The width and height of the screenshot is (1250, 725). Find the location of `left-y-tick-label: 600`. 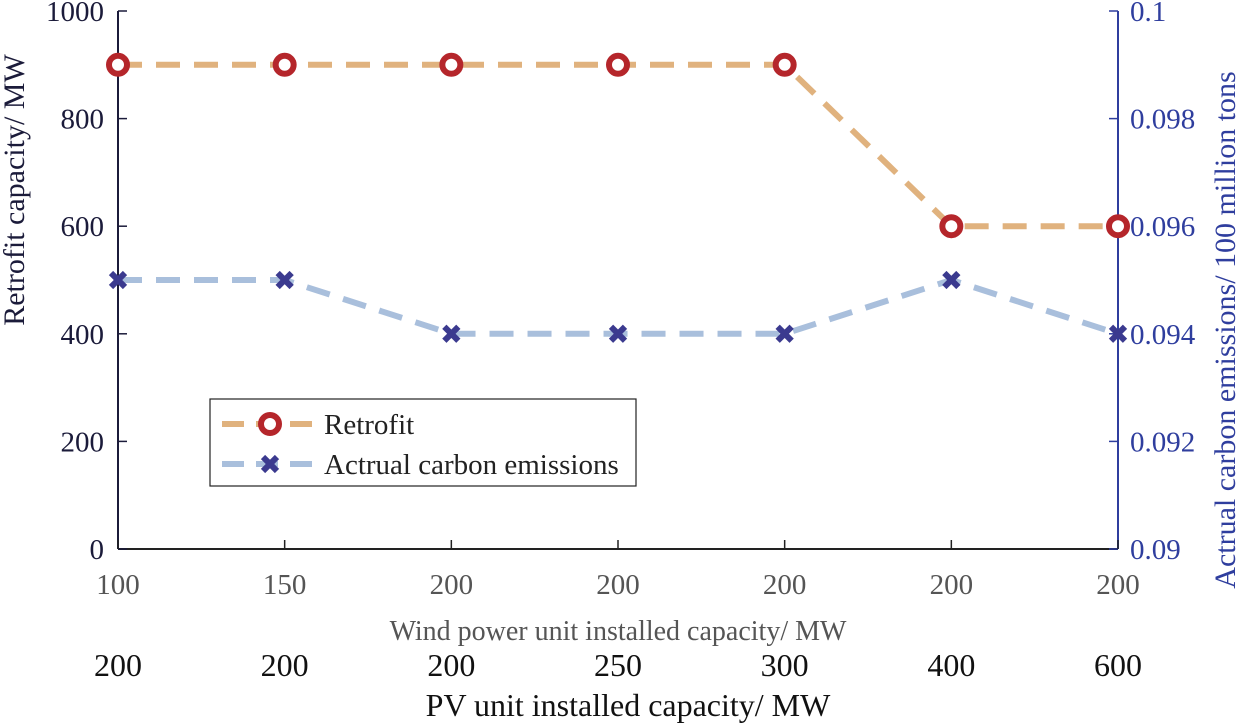

left-y-tick-label: 600 is located at coordinates (83, 227).